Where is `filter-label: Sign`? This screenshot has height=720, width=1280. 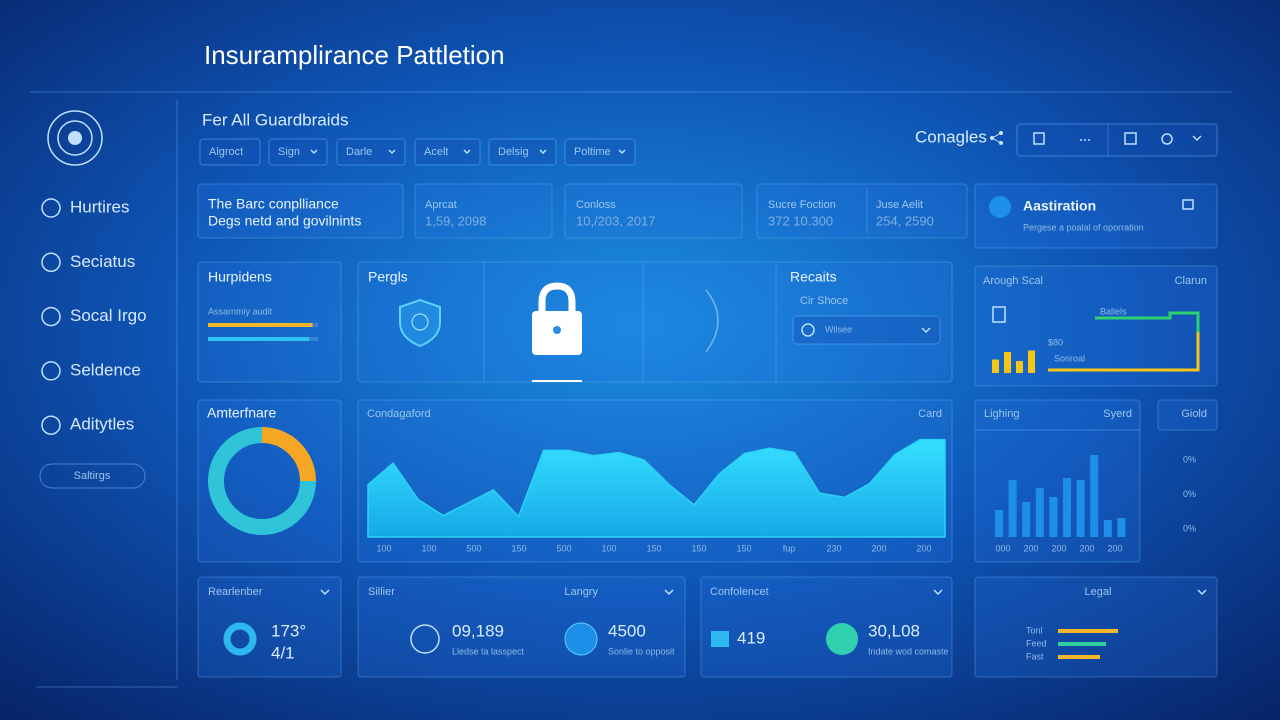 filter-label: Sign is located at coordinates (289, 152).